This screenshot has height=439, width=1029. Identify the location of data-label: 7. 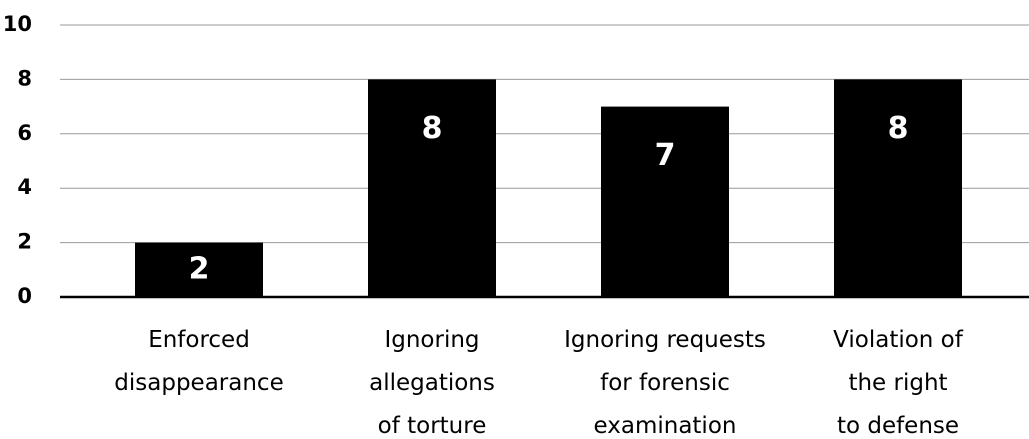
(665, 155).